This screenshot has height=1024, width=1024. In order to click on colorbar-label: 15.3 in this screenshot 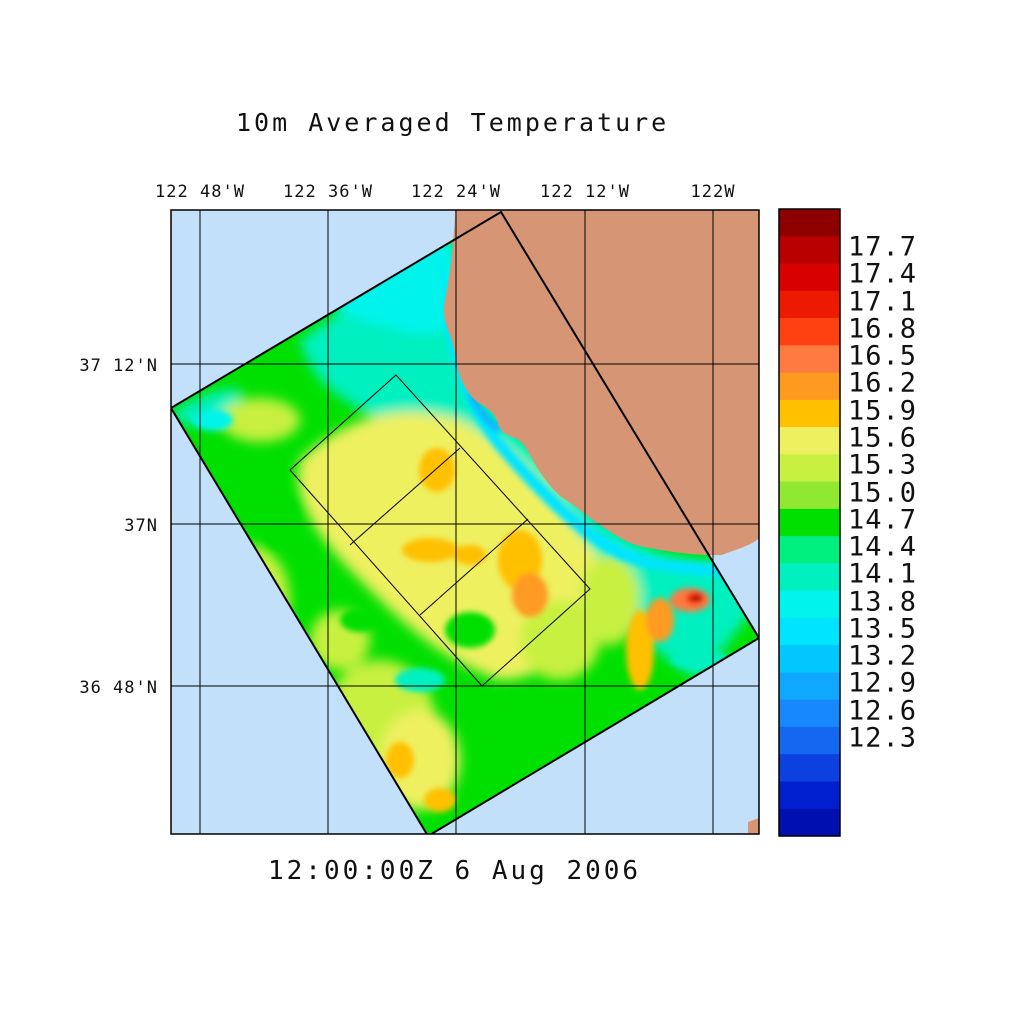, I will do `click(883, 465)`.